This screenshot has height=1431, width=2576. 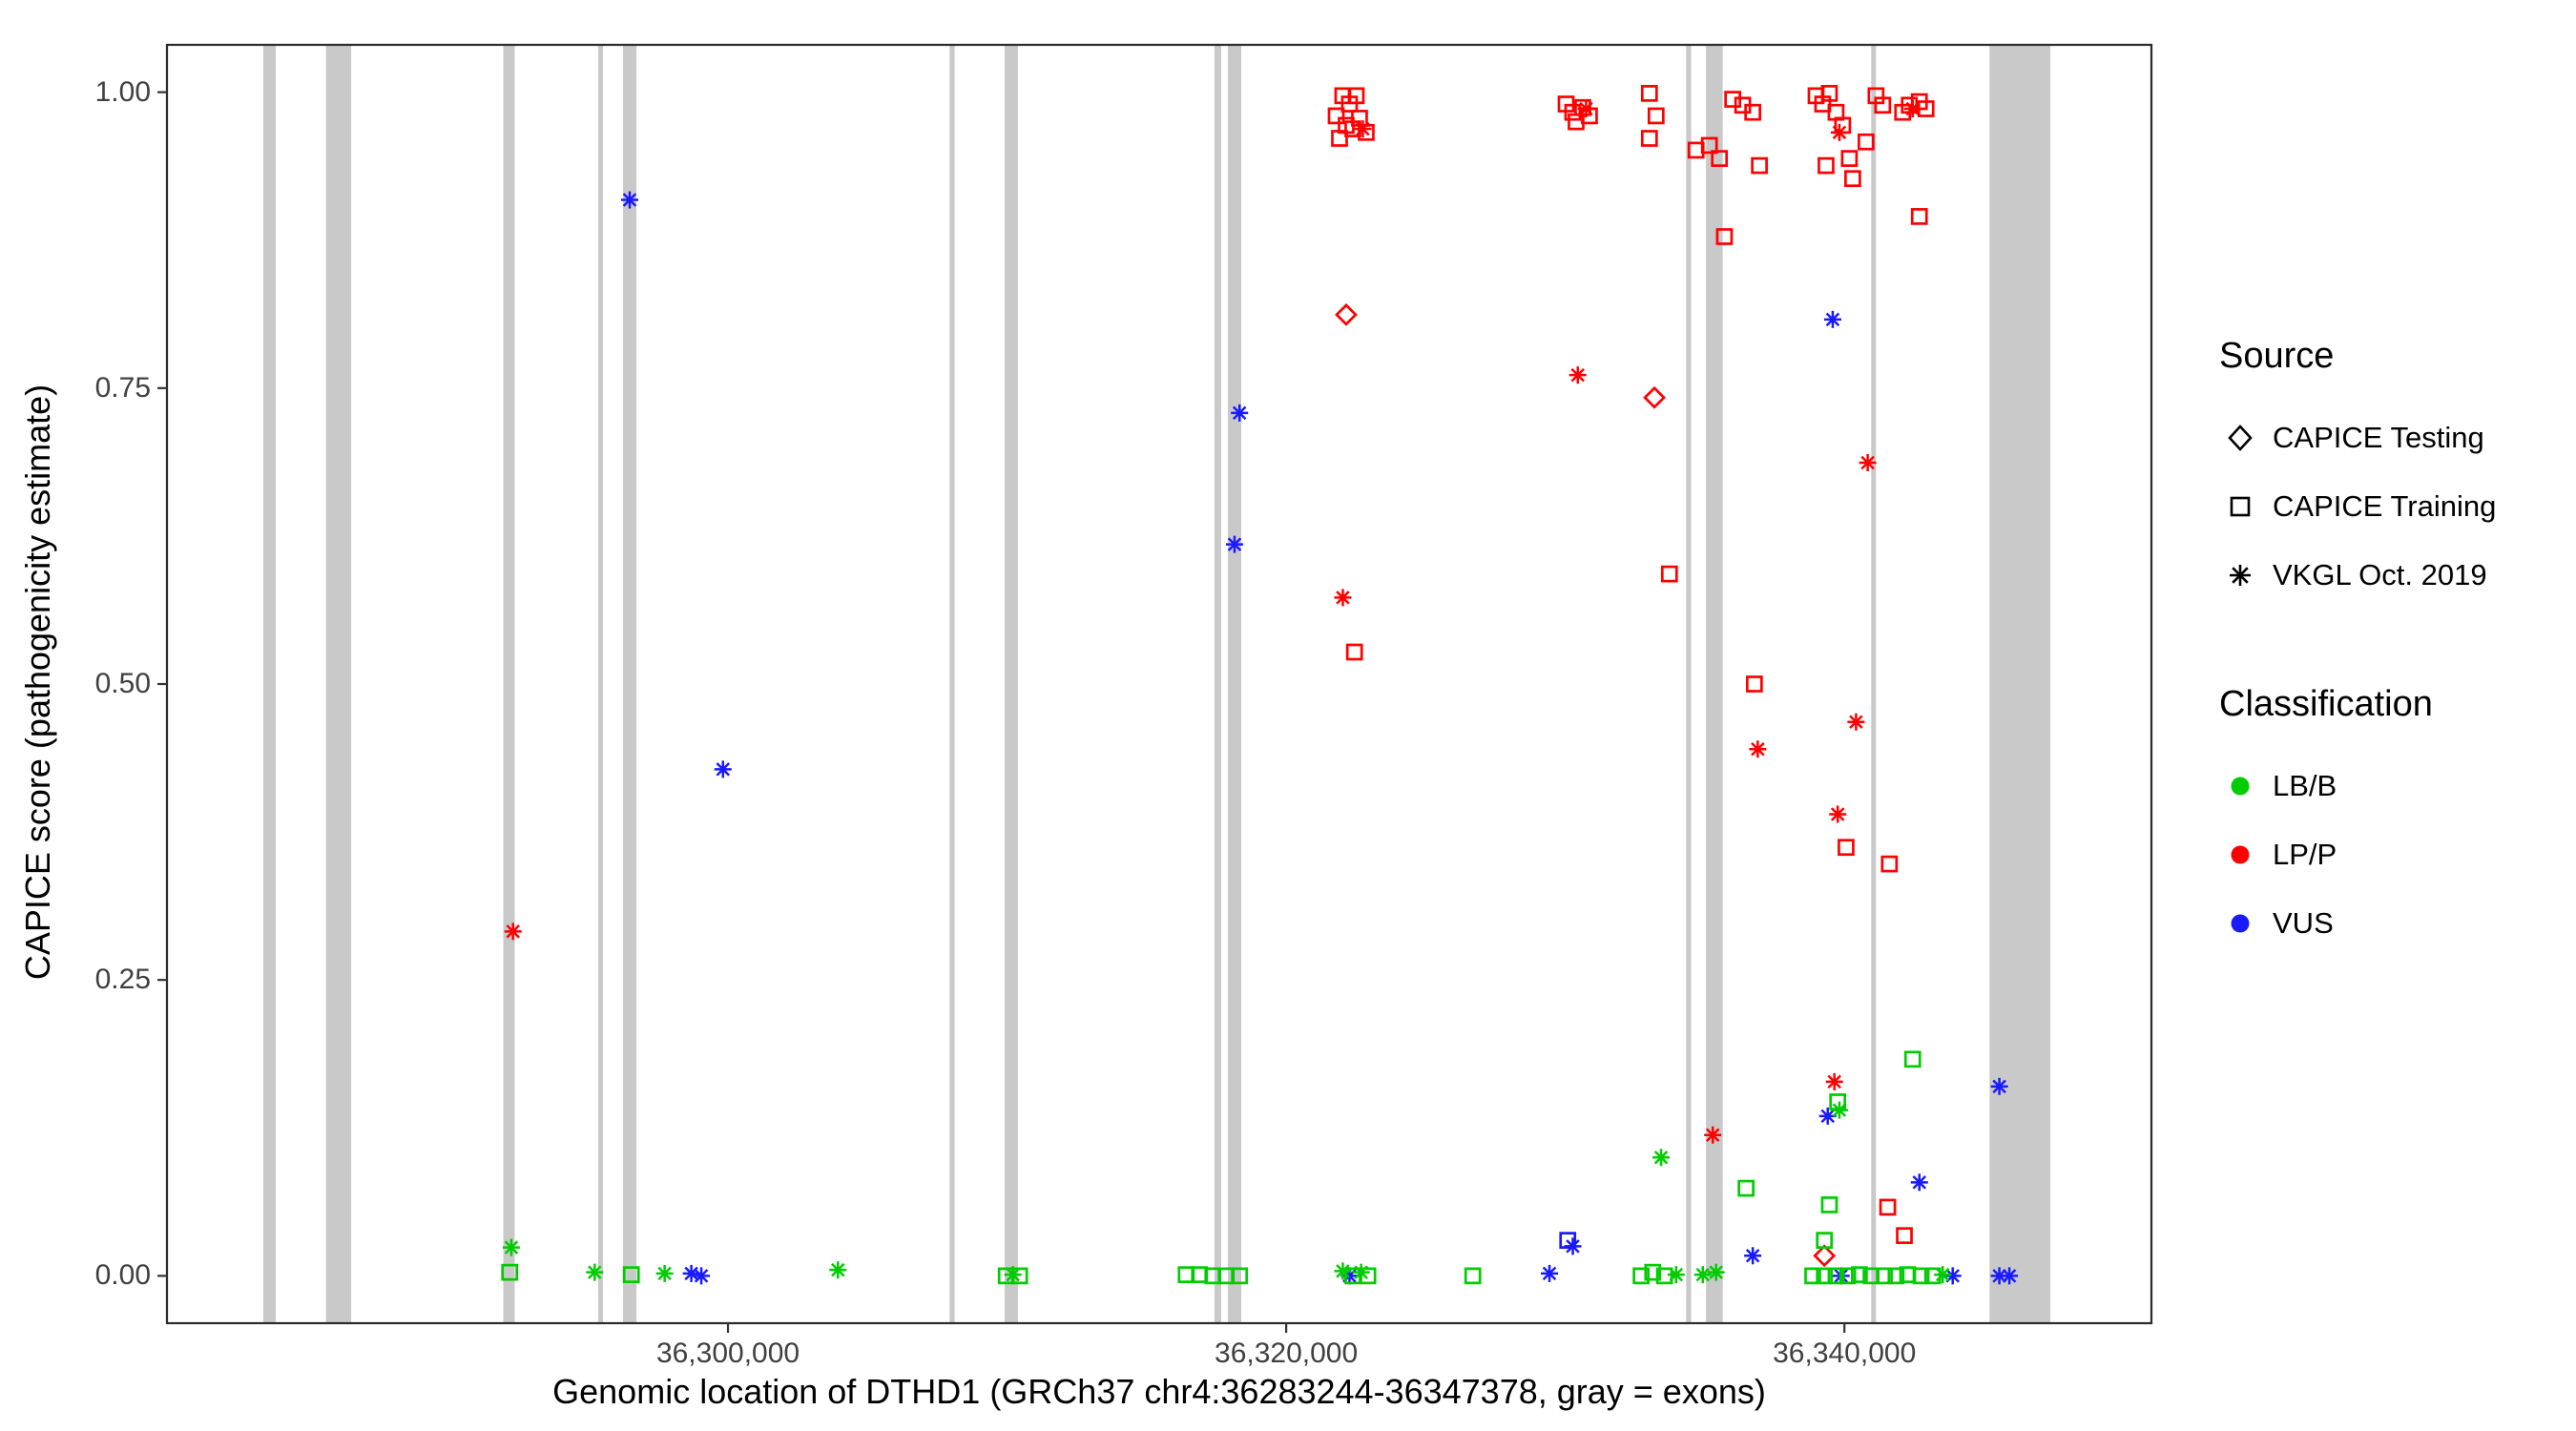 I want to click on y-axis-title: CAPICE score (pathogenicity estimate), so click(x=37, y=682).